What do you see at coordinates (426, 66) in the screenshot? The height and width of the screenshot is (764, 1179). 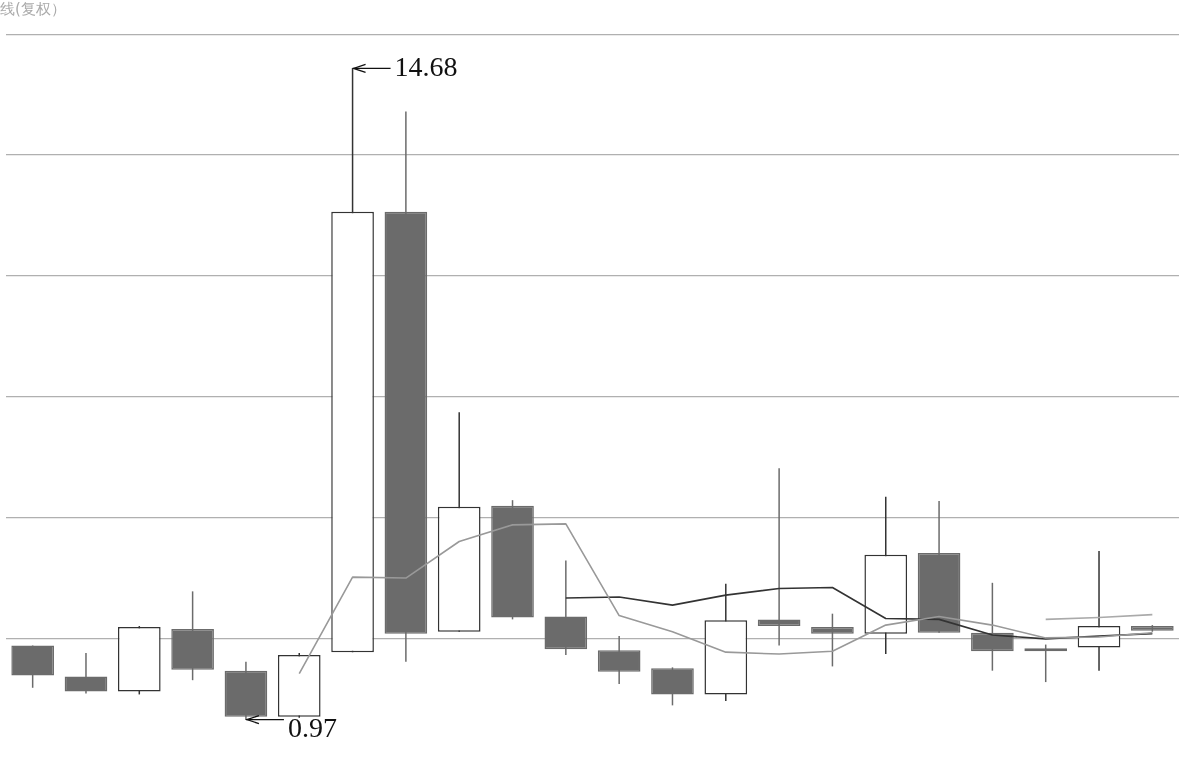 I see `annotation: 14.68` at bounding box center [426, 66].